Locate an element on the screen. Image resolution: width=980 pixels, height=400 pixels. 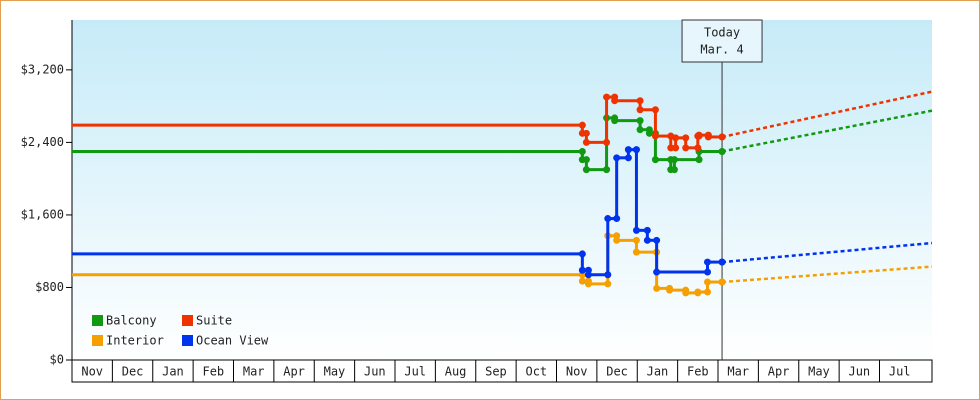
x-tick-label: May is located at coordinates (335, 372).